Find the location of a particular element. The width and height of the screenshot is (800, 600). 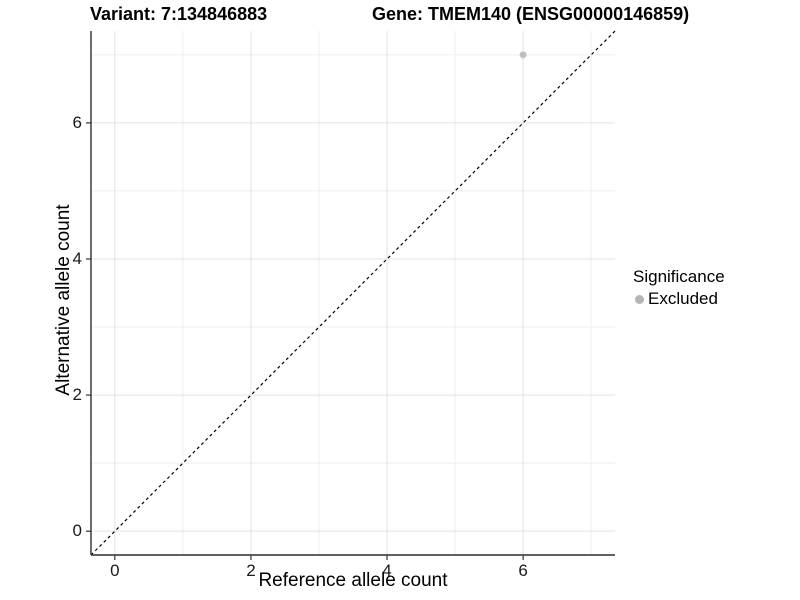

legend: Significance Excluded is located at coordinates (679, 287).